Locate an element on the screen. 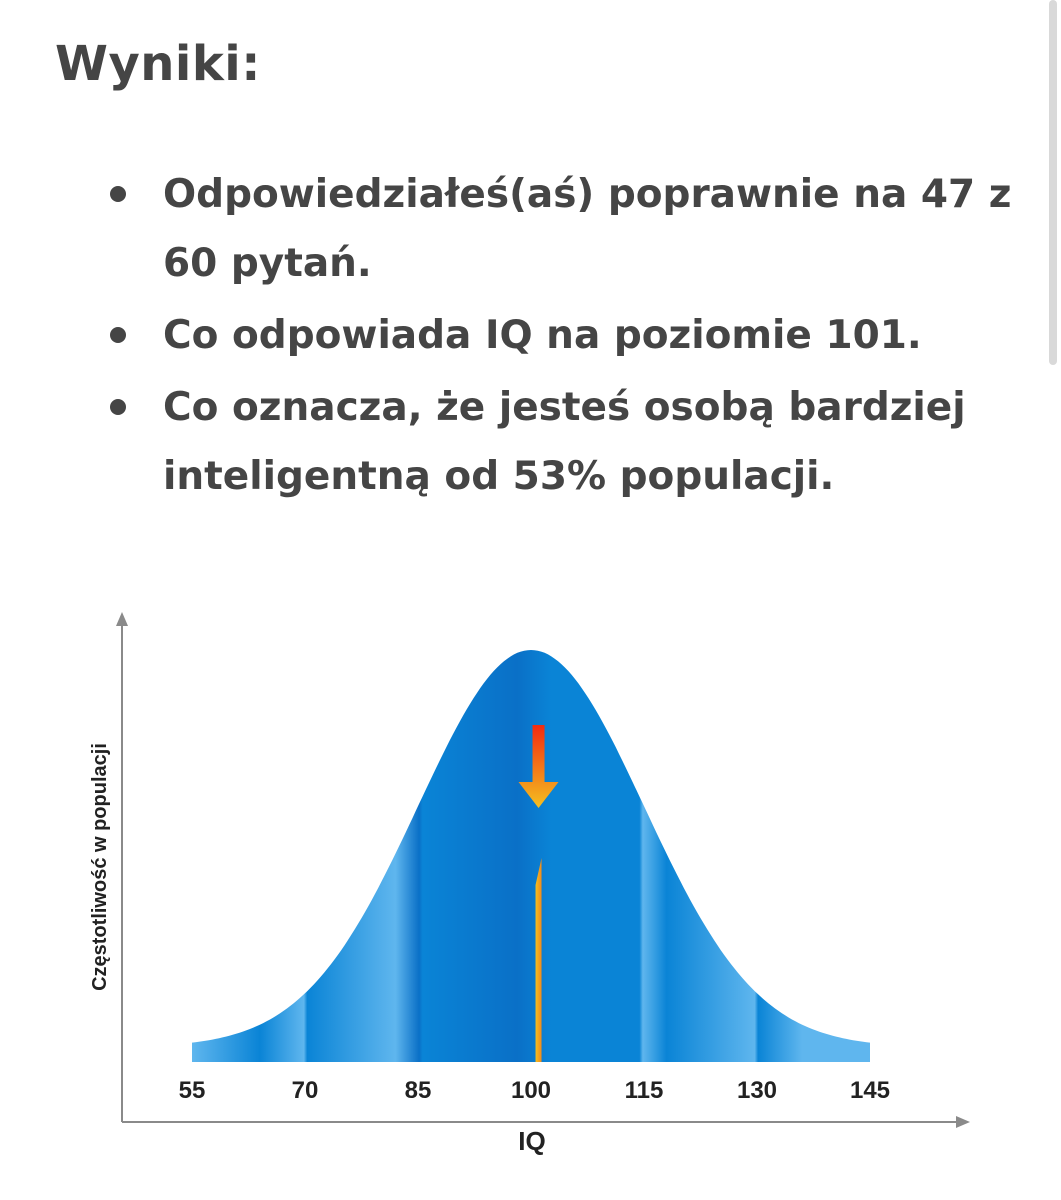 The height and width of the screenshot is (1200, 1061). x-axis-label: IQ is located at coordinates (531, 1141).